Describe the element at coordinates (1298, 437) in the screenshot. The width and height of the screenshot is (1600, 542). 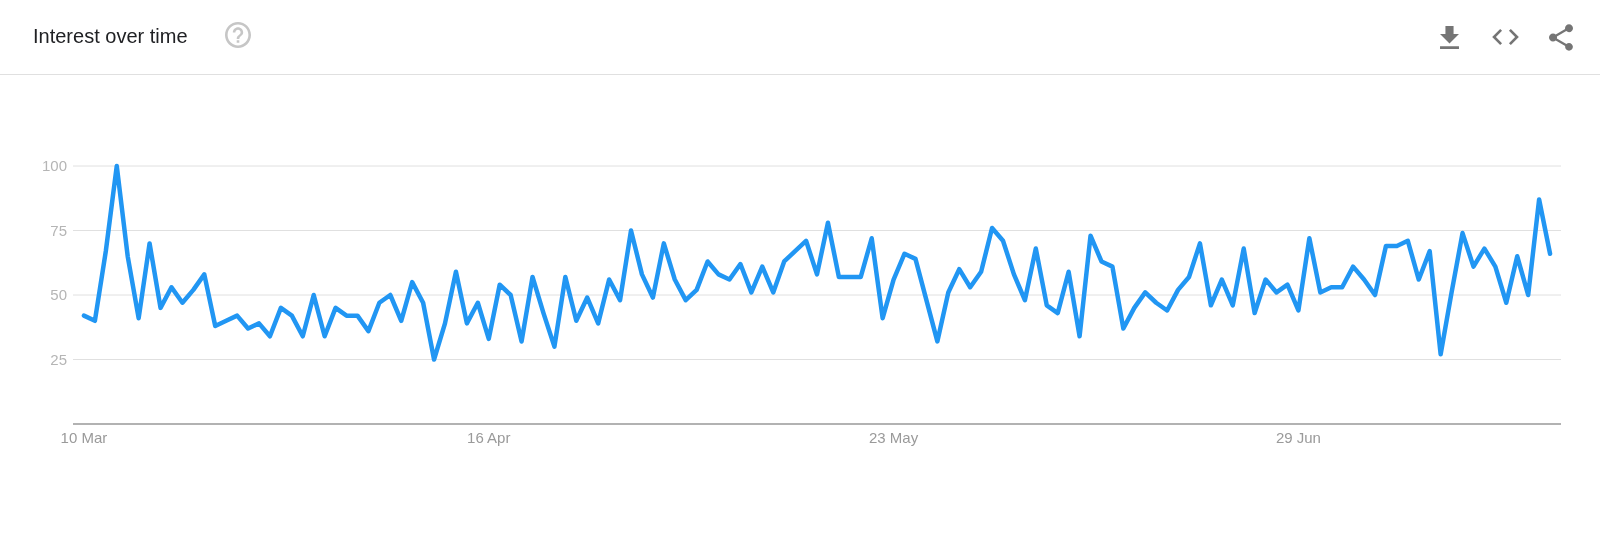
I see `x-tick-label: 29 Jun` at that location.